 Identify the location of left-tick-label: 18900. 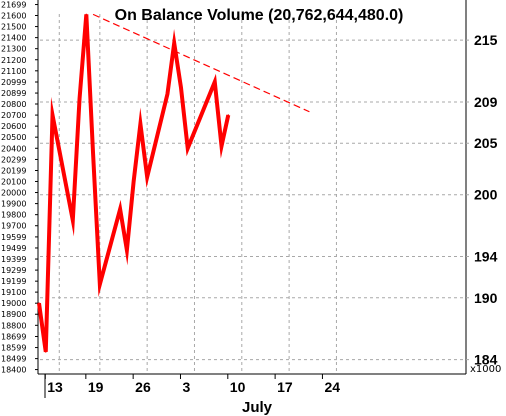
(13, 314).